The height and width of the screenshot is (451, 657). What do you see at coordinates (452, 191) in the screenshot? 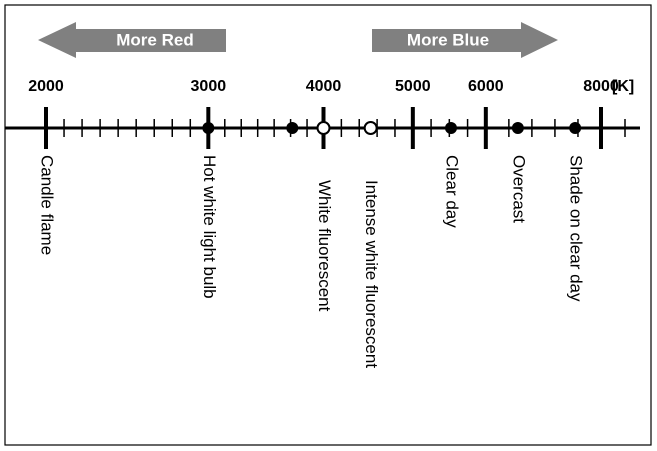
I see `point-label: Clear day` at bounding box center [452, 191].